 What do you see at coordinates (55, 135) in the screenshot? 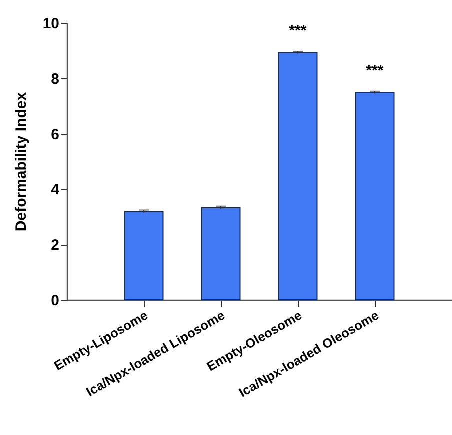
I see `y-tick-label: 6` at bounding box center [55, 135].